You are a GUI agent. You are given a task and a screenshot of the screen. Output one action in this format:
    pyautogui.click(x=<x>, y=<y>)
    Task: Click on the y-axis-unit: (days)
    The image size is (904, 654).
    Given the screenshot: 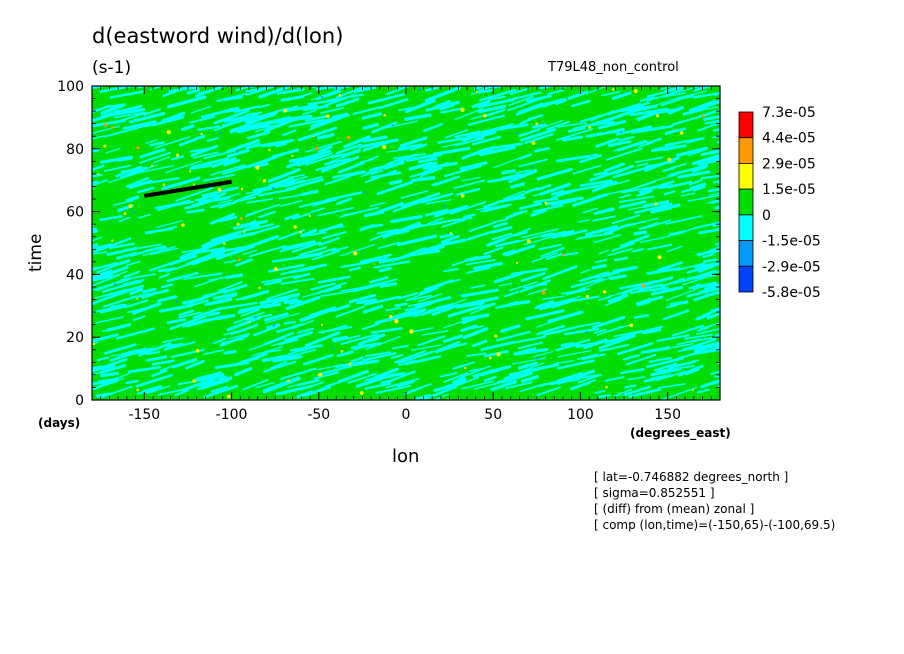 What is the action you would take?
    pyautogui.click(x=59, y=423)
    